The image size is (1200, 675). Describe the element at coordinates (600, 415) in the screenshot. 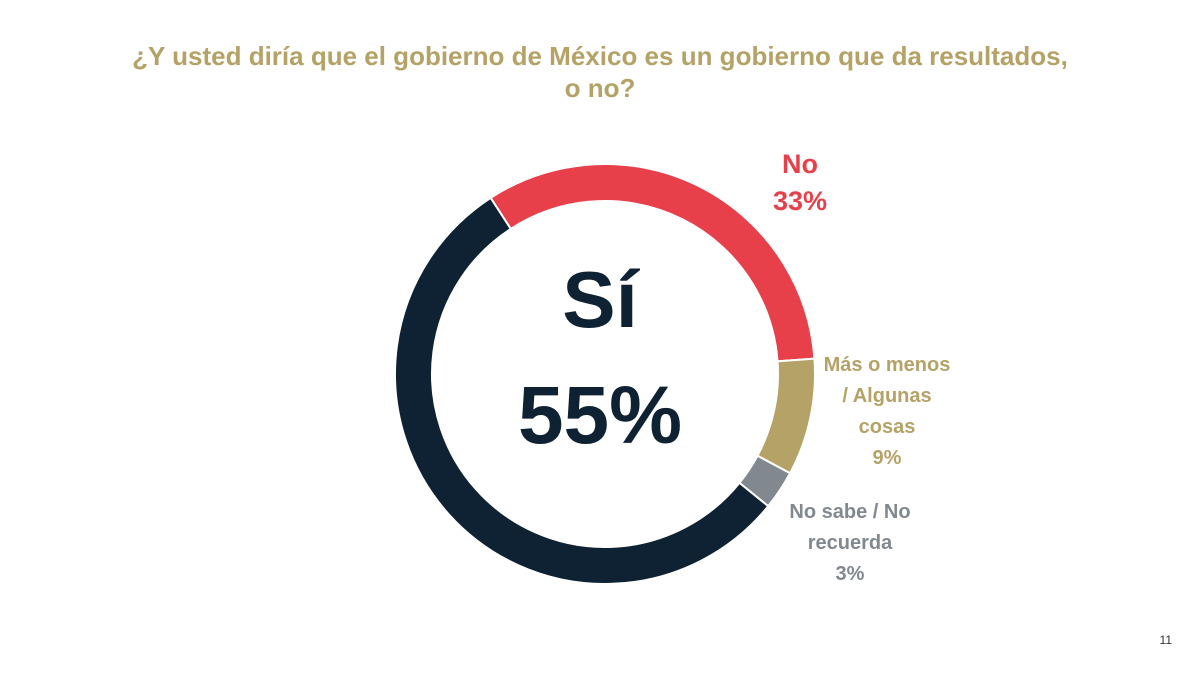

I see `center-value-label: 55%` at that location.